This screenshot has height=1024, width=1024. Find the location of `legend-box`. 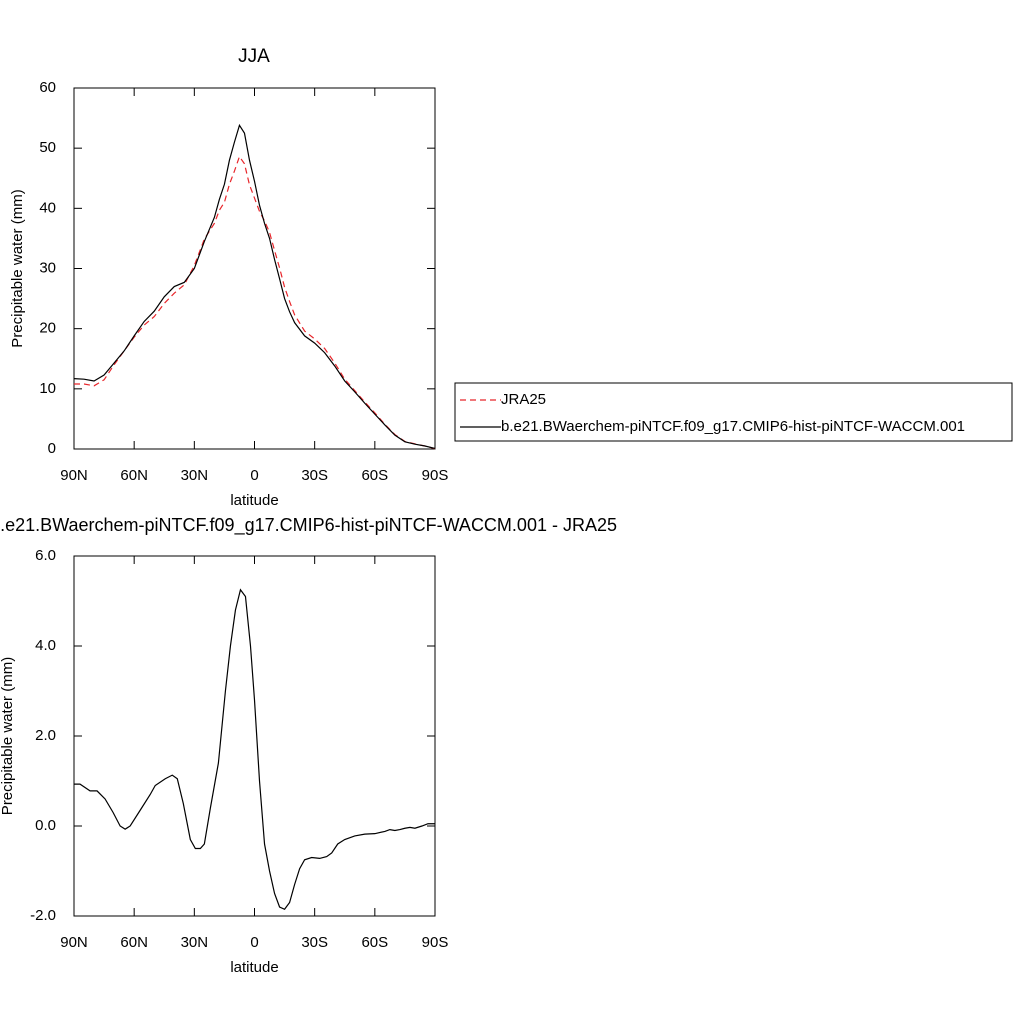

legend-box is located at coordinates (733, 412).